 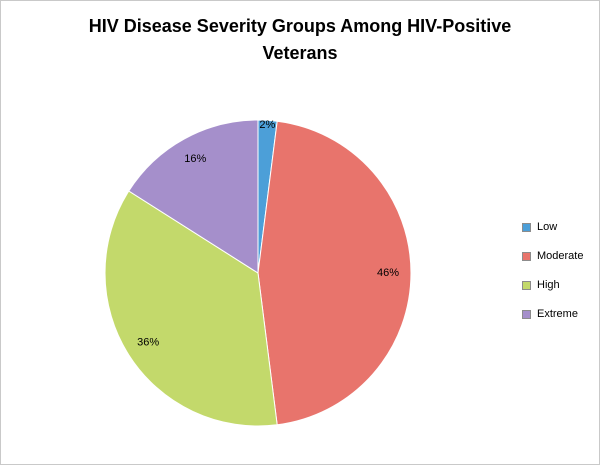 I want to click on slice-label-high: 36%, so click(x=148, y=343).